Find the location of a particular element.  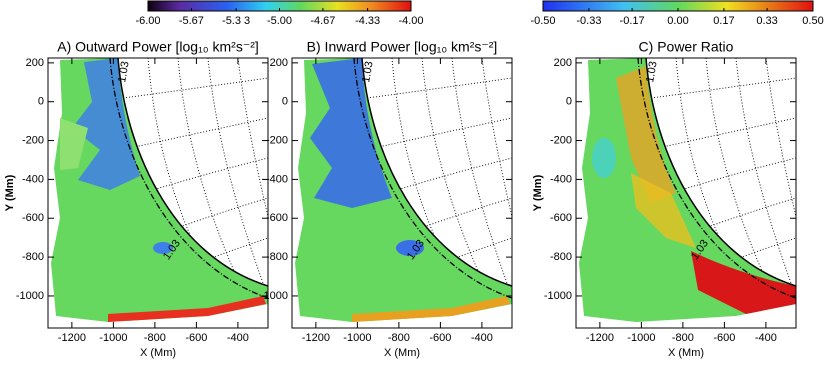

colorbar-tick-label: 0.00 is located at coordinates (677, 21).